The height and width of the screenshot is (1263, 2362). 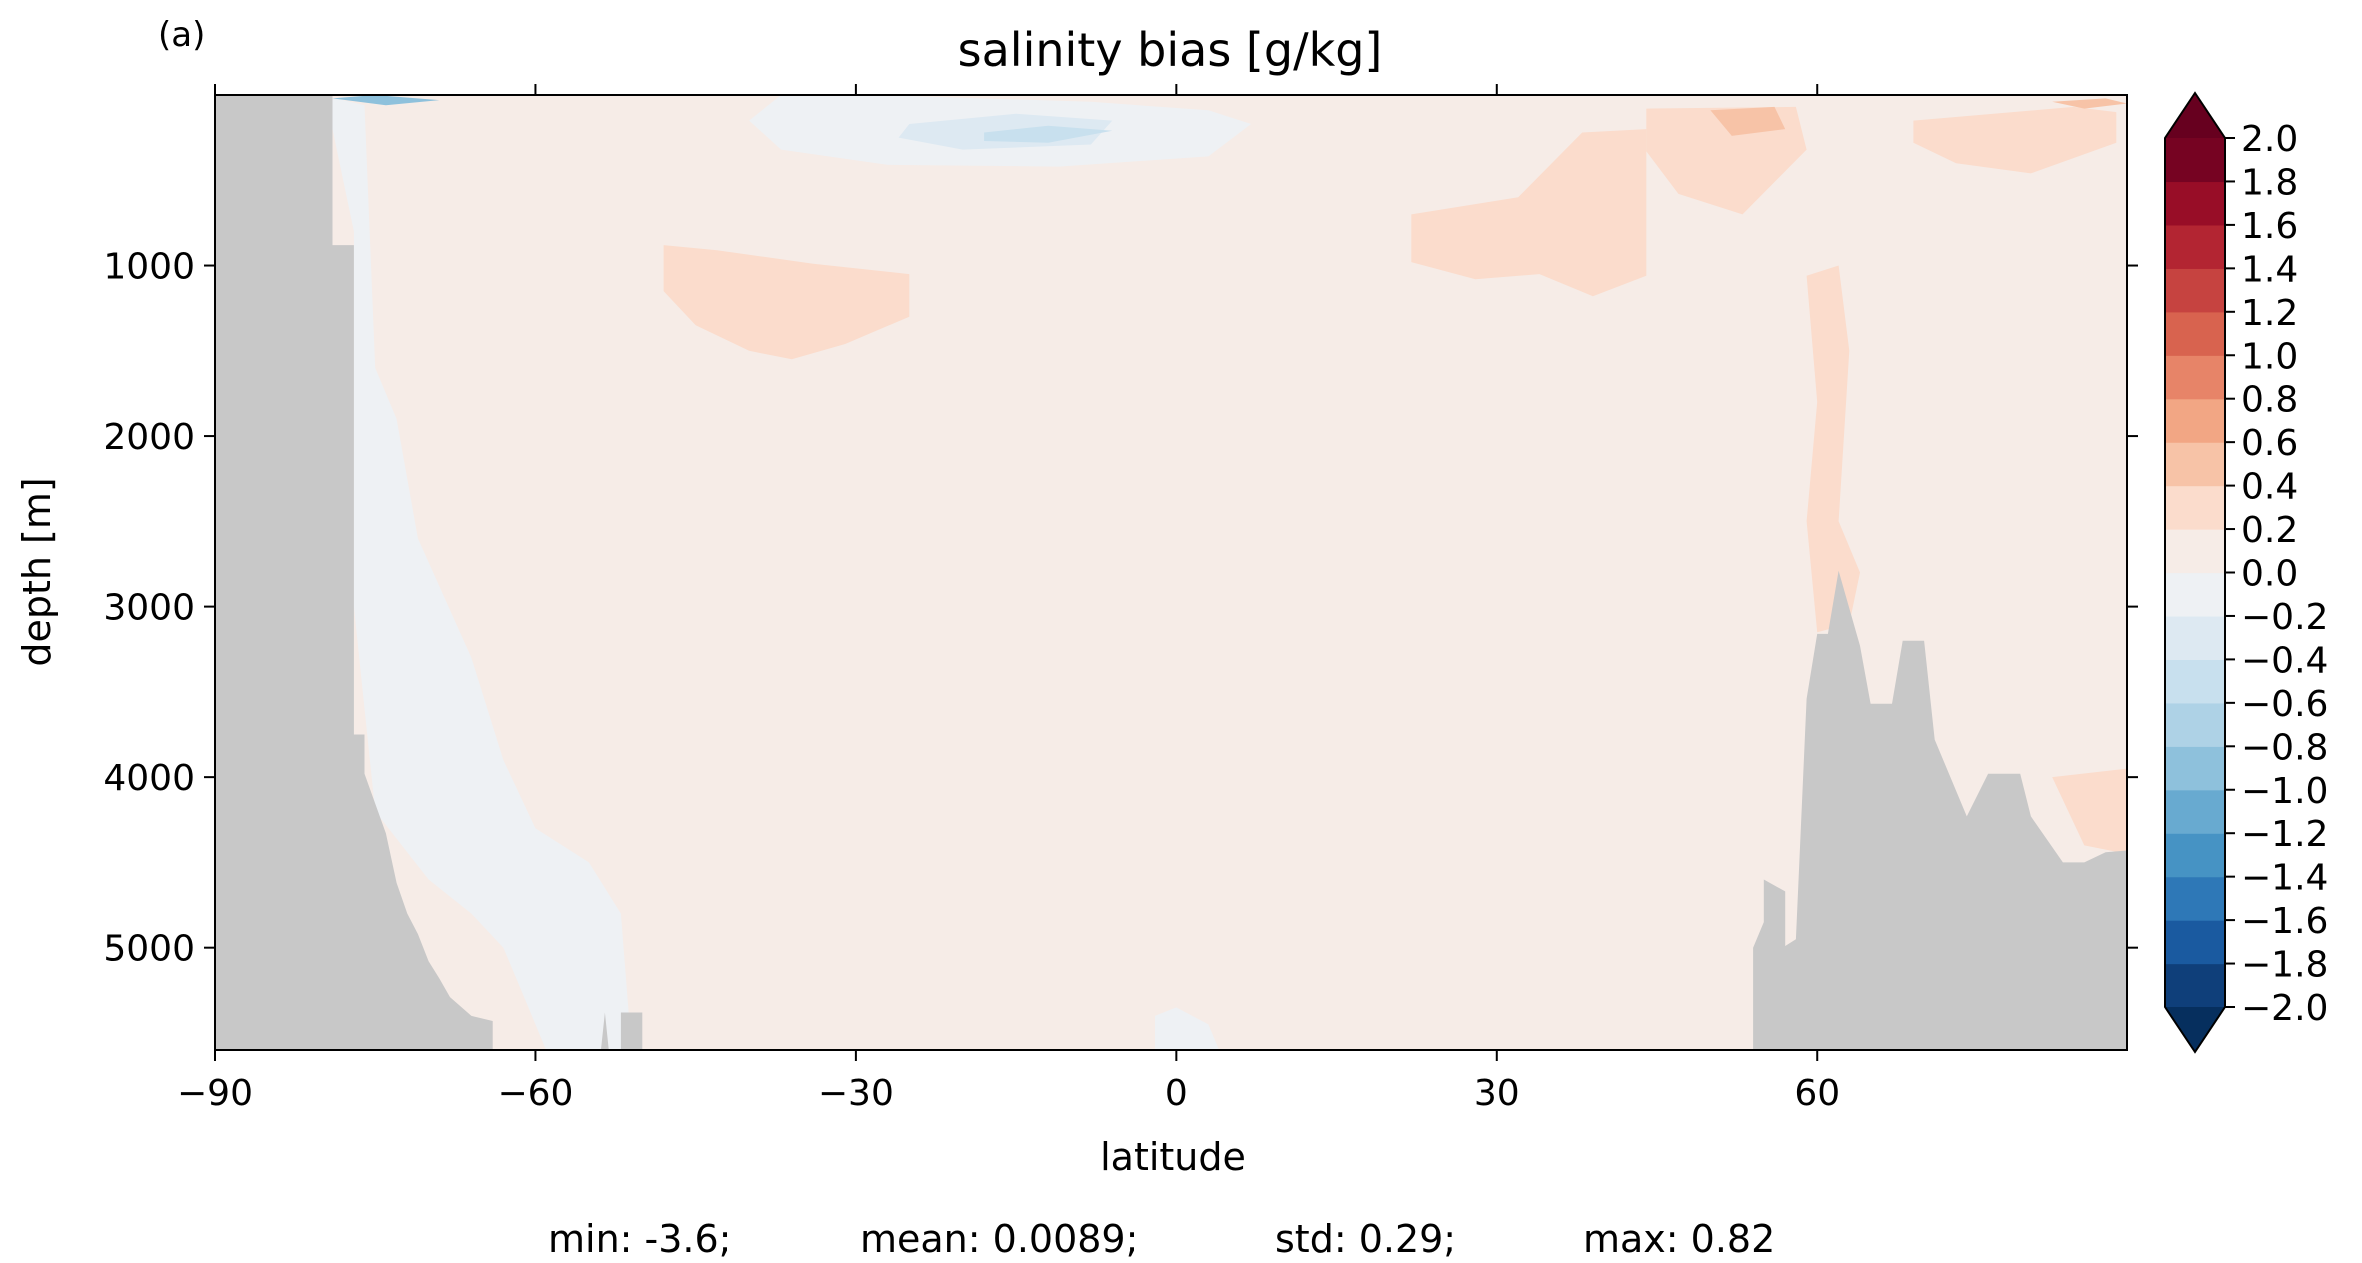 What do you see at coordinates (1173, 1157) in the screenshot?
I see `x-axis-label: latitude` at bounding box center [1173, 1157].